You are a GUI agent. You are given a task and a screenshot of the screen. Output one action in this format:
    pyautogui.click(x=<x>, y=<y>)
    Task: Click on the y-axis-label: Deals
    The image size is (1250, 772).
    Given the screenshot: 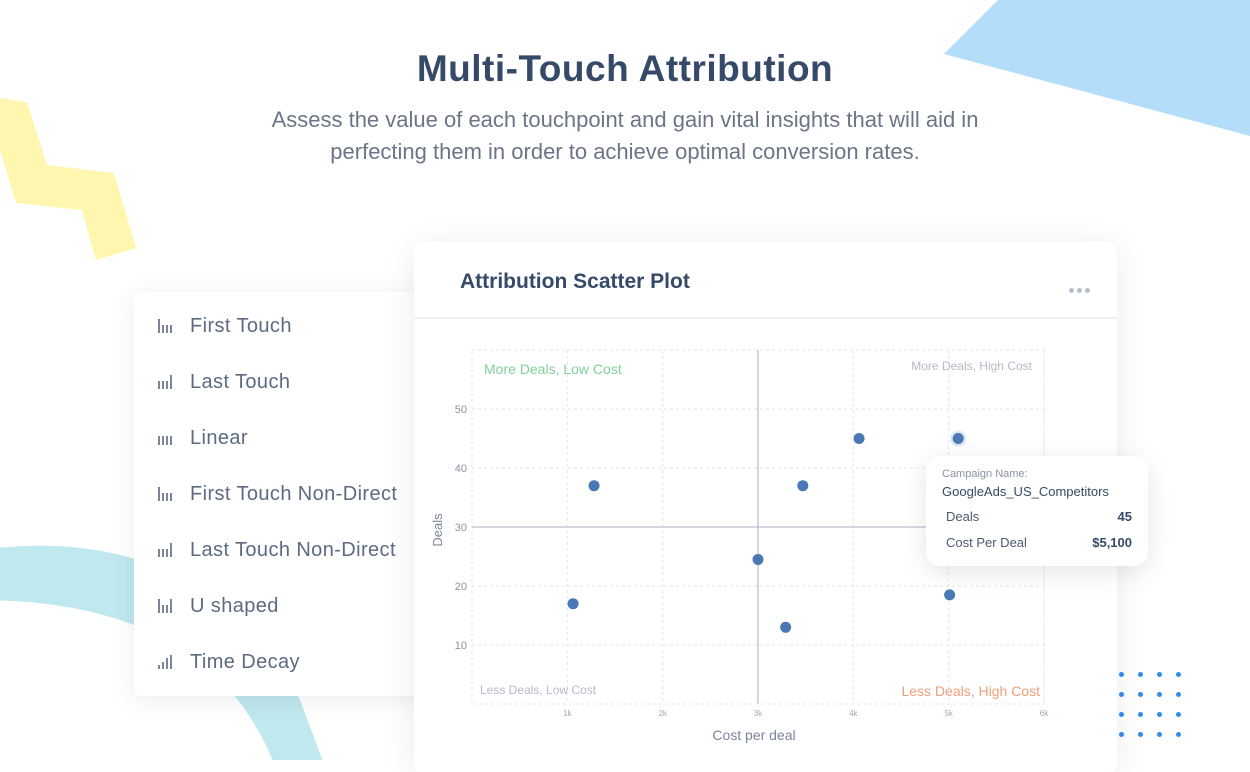 What is the action you would take?
    pyautogui.click(x=437, y=530)
    